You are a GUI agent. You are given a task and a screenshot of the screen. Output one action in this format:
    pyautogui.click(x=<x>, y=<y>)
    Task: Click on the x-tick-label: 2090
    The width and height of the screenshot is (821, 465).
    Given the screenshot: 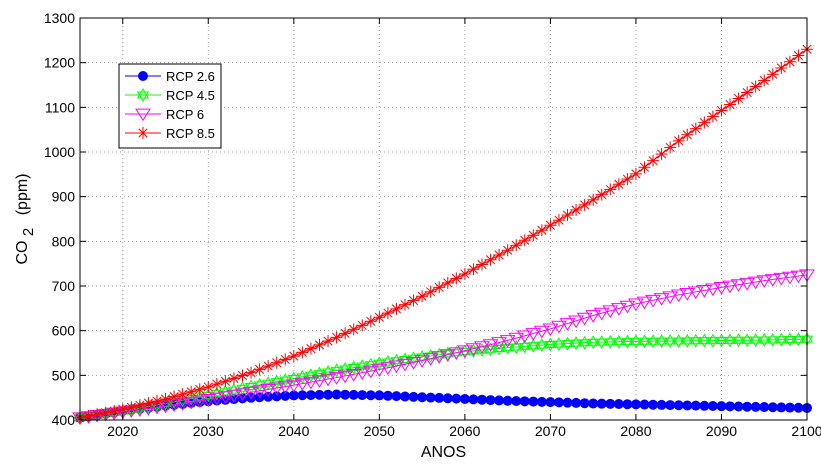 What is the action you would take?
    pyautogui.click(x=721, y=431)
    